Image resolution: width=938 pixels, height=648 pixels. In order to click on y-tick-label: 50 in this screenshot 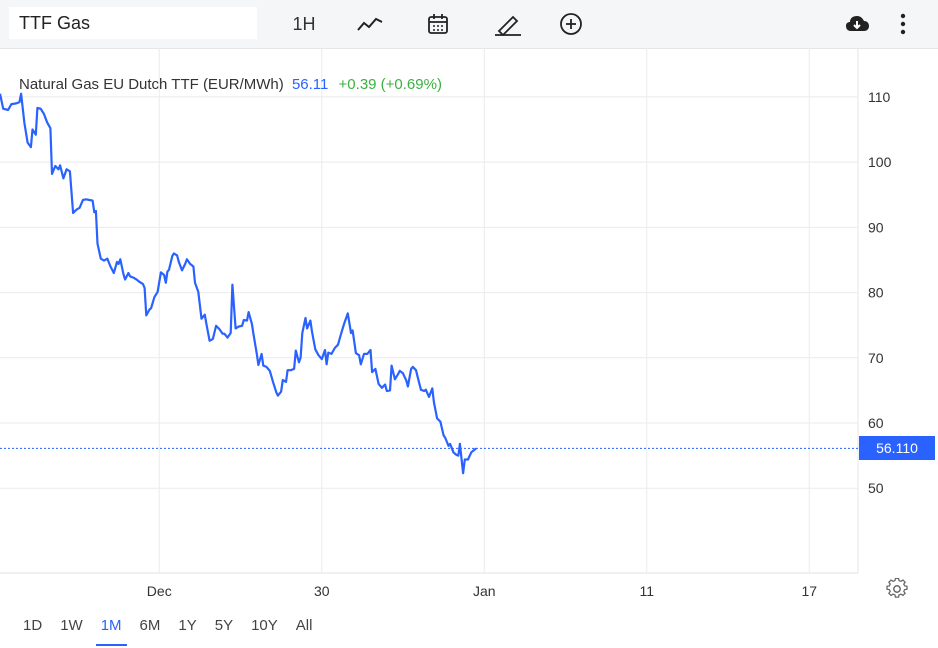, I will do `click(876, 488)`.